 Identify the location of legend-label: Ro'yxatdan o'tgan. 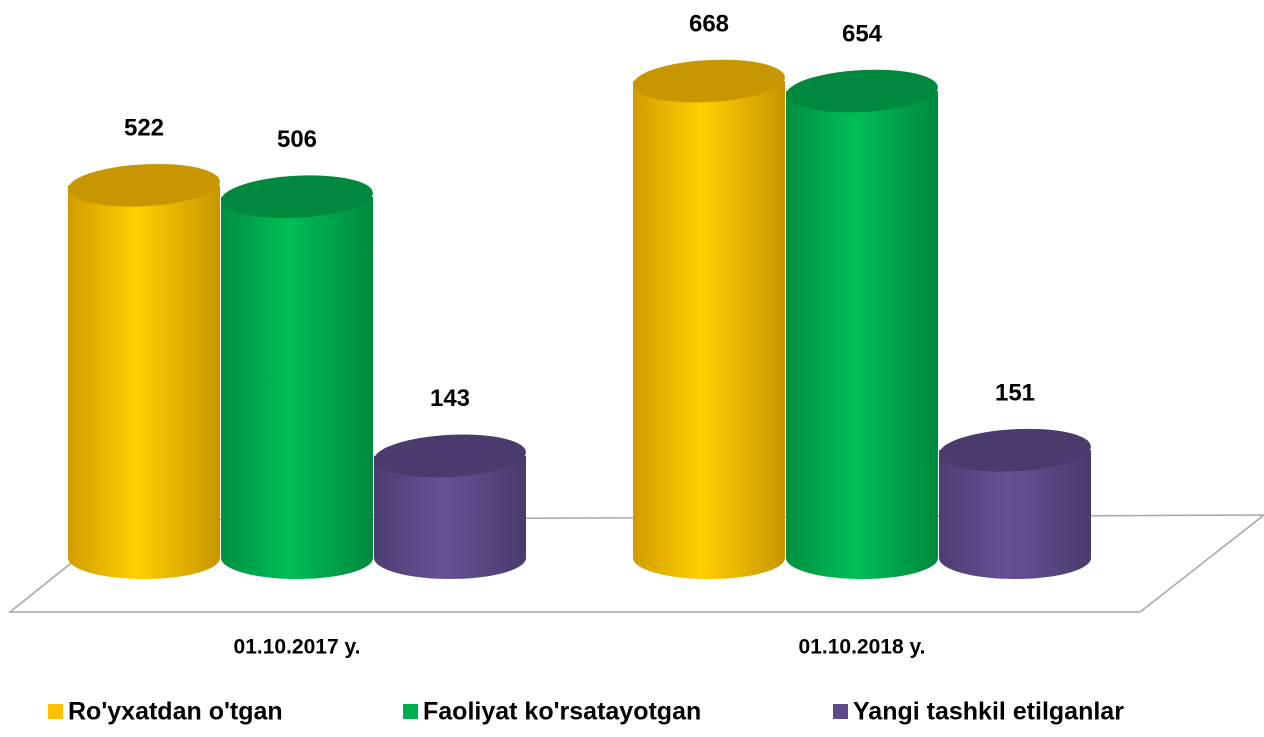
(175, 712).